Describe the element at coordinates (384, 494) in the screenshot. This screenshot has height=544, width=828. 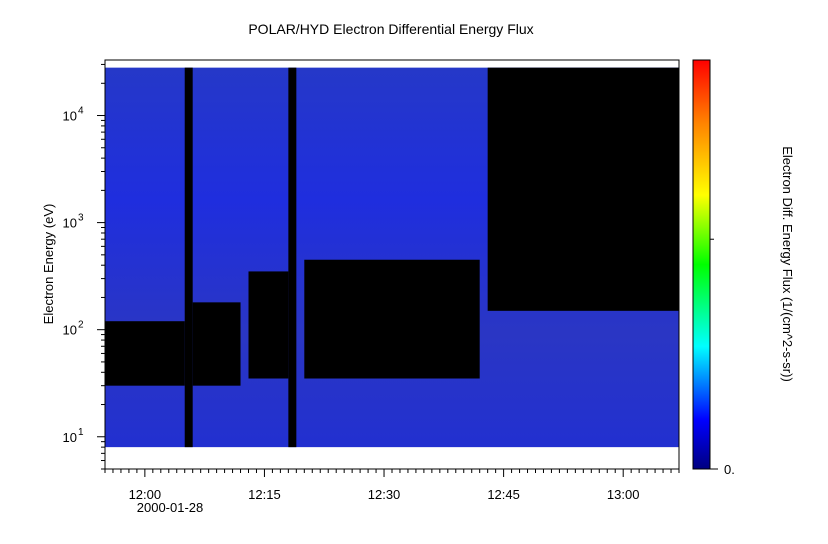
I see `x-tick-label: 12:30` at that location.